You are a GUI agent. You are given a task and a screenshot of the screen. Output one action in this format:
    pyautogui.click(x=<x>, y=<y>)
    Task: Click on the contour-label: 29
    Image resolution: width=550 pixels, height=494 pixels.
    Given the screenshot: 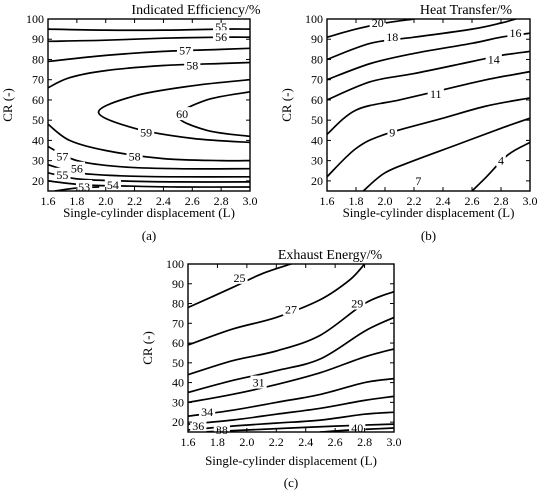 What is the action you would take?
    pyautogui.click(x=357, y=304)
    